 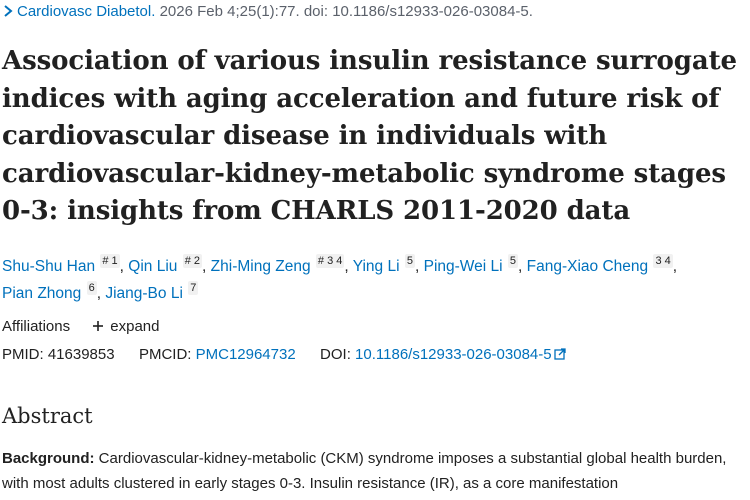 I want to click on author-item: Ying Li 5, so click(x=383, y=264).